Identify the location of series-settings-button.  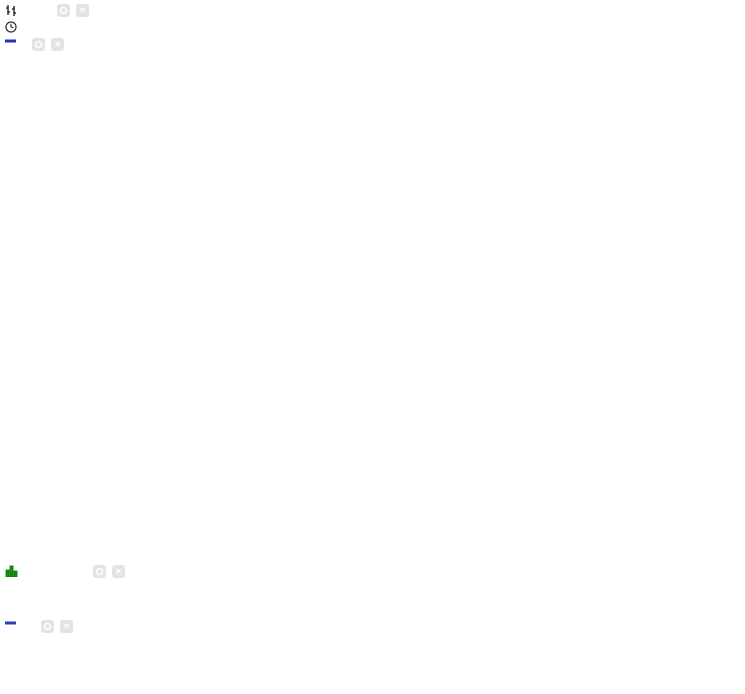
(64, 10).